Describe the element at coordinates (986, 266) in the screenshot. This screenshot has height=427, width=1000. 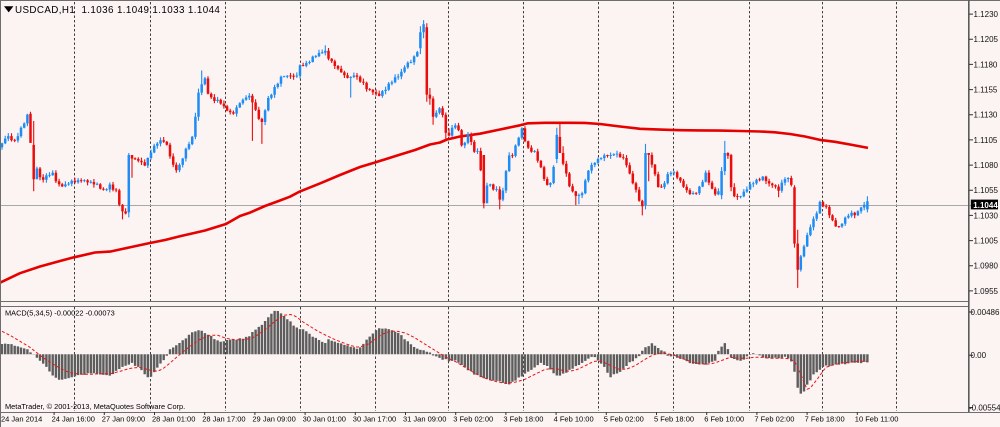
I see `svg-text: 1.0980` at that location.